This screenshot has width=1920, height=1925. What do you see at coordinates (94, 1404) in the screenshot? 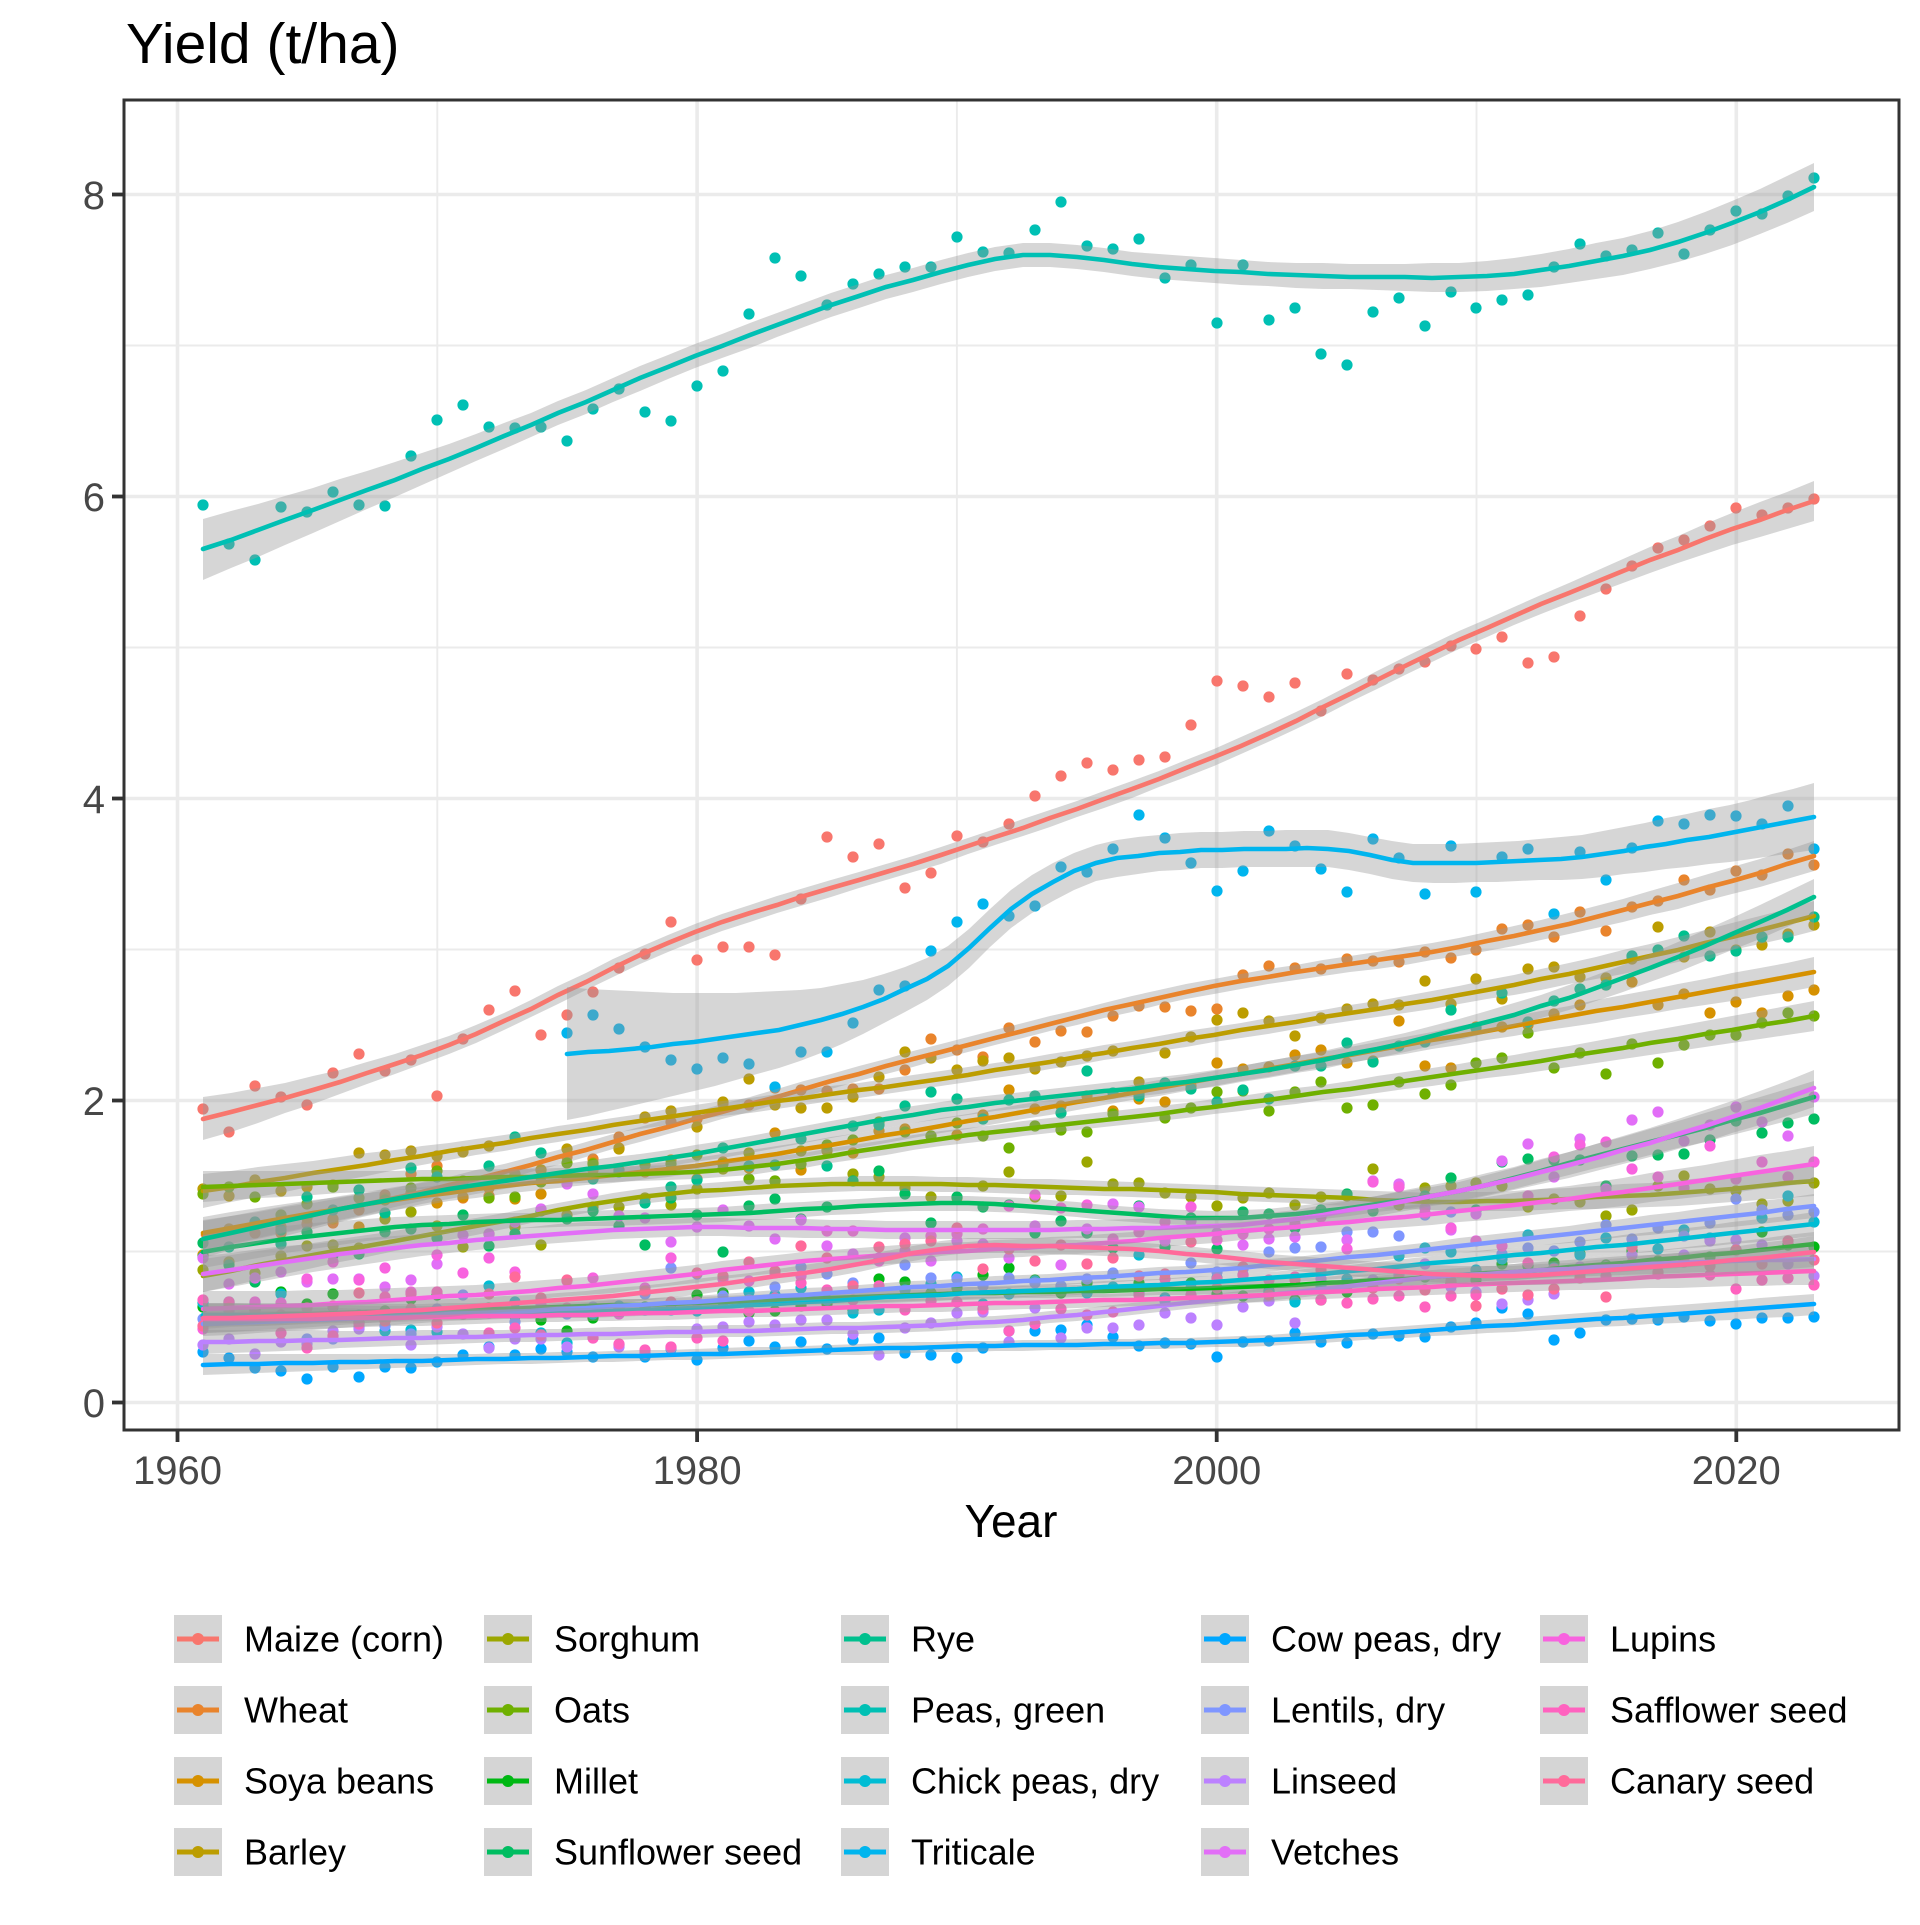
I see `svg-text: 0` at bounding box center [94, 1404].